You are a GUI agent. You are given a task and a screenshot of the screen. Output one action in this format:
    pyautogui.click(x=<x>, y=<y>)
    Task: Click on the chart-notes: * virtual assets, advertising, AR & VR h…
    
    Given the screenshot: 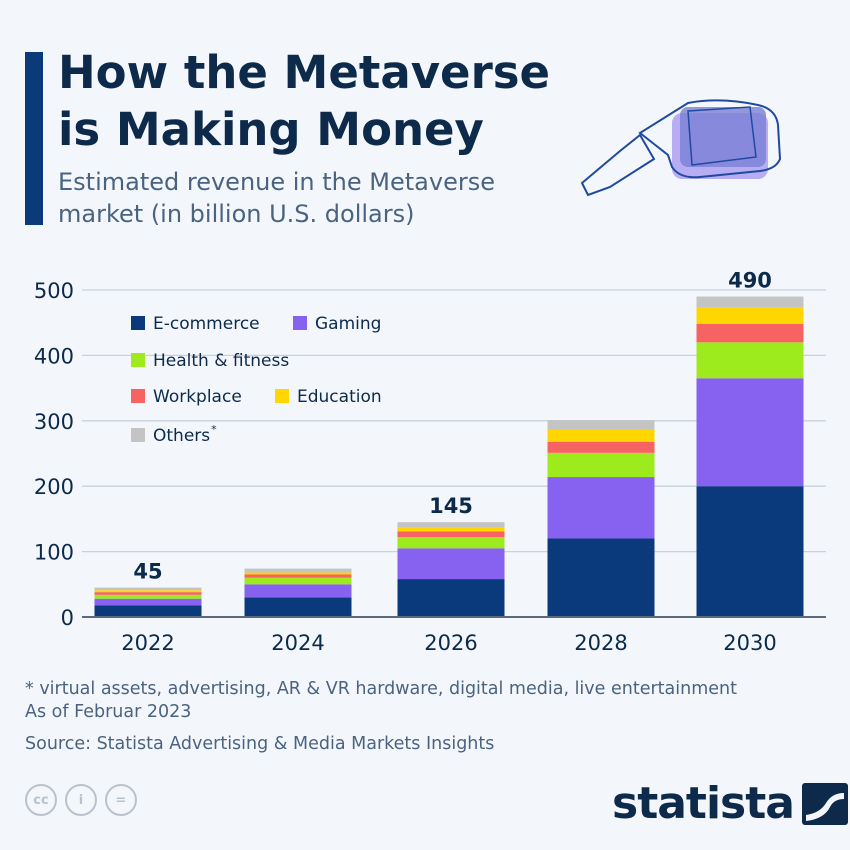 What is the action you would take?
    pyautogui.click(x=381, y=717)
    